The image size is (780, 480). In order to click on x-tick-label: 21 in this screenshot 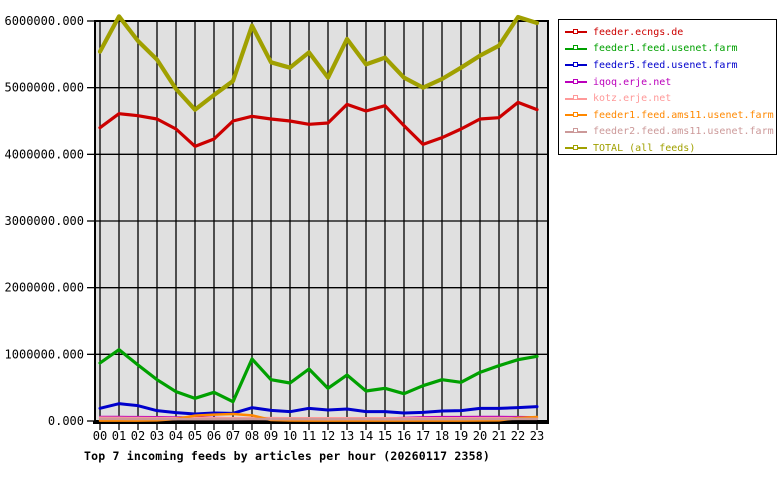, I will do `click(499, 436)`.